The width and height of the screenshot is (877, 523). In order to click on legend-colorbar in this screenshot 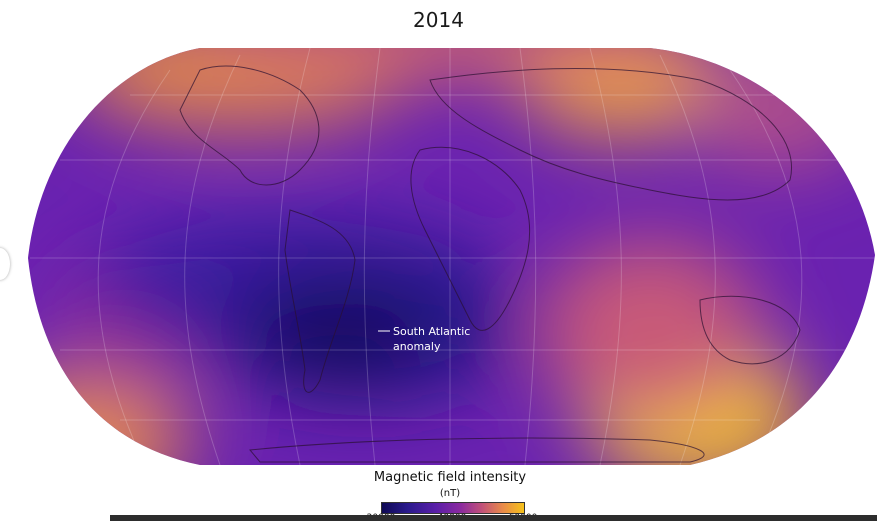, I will do `click(453, 508)`.